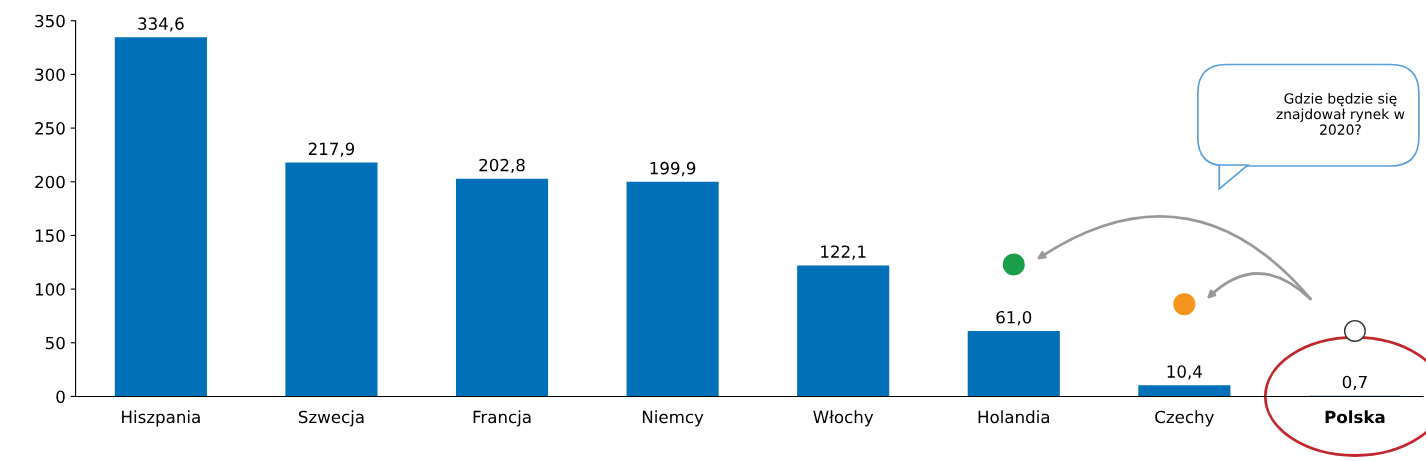  What do you see at coordinates (331, 149) in the screenshot?
I see `data-label: 217,9` at bounding box center [331, 149].